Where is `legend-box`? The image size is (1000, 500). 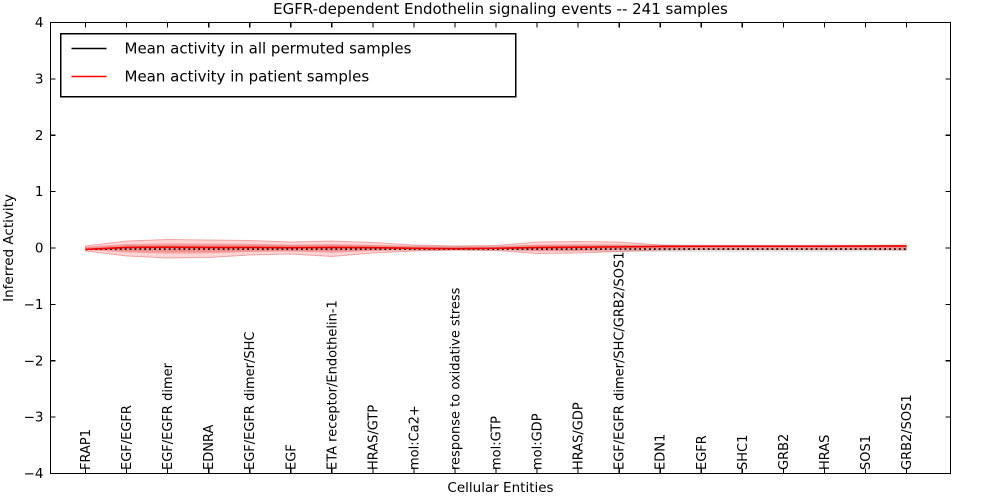
legend-box is located at coordinates (288, 65).